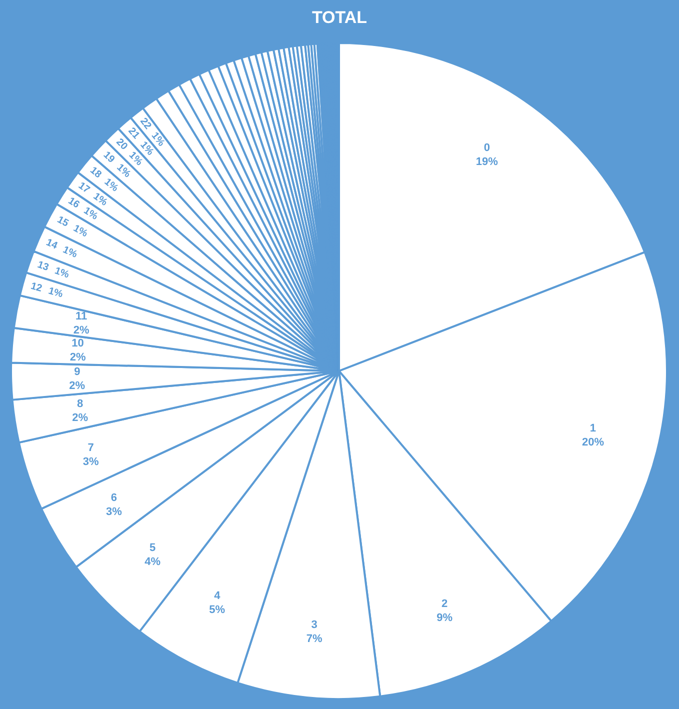 This screenshot has width=679, height=709. I want to click on slice-label: 9, so click(77, 372).